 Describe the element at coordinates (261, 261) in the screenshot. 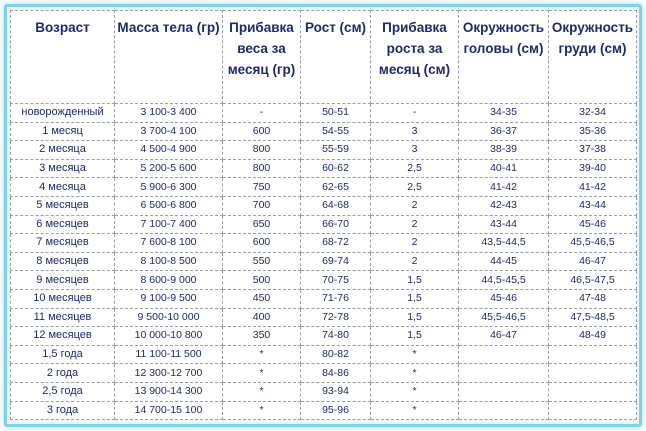

I see `cell-weight-gain: 550` at that location.